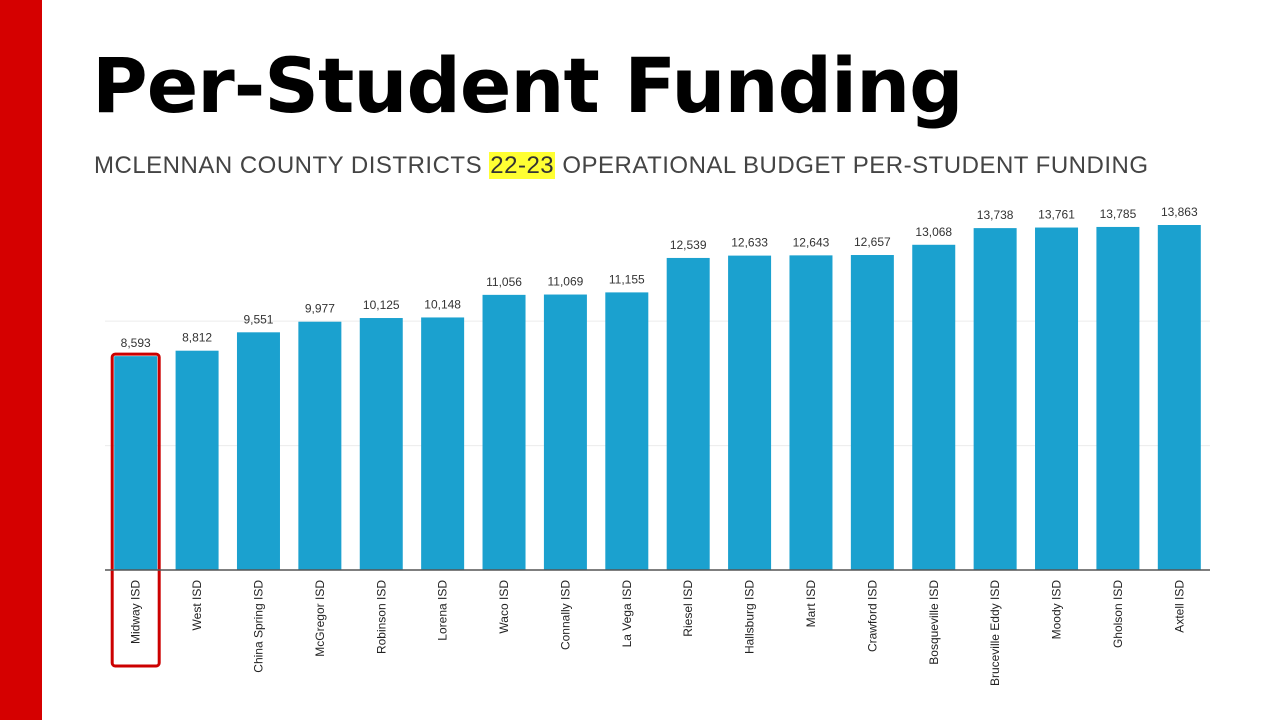 The height and width of the screenshot is (720, 1280). What do you see at coordinates (995, 215) in the screenshot?
I see `value-label-14: 13,738` at bounding box center [995, 215].